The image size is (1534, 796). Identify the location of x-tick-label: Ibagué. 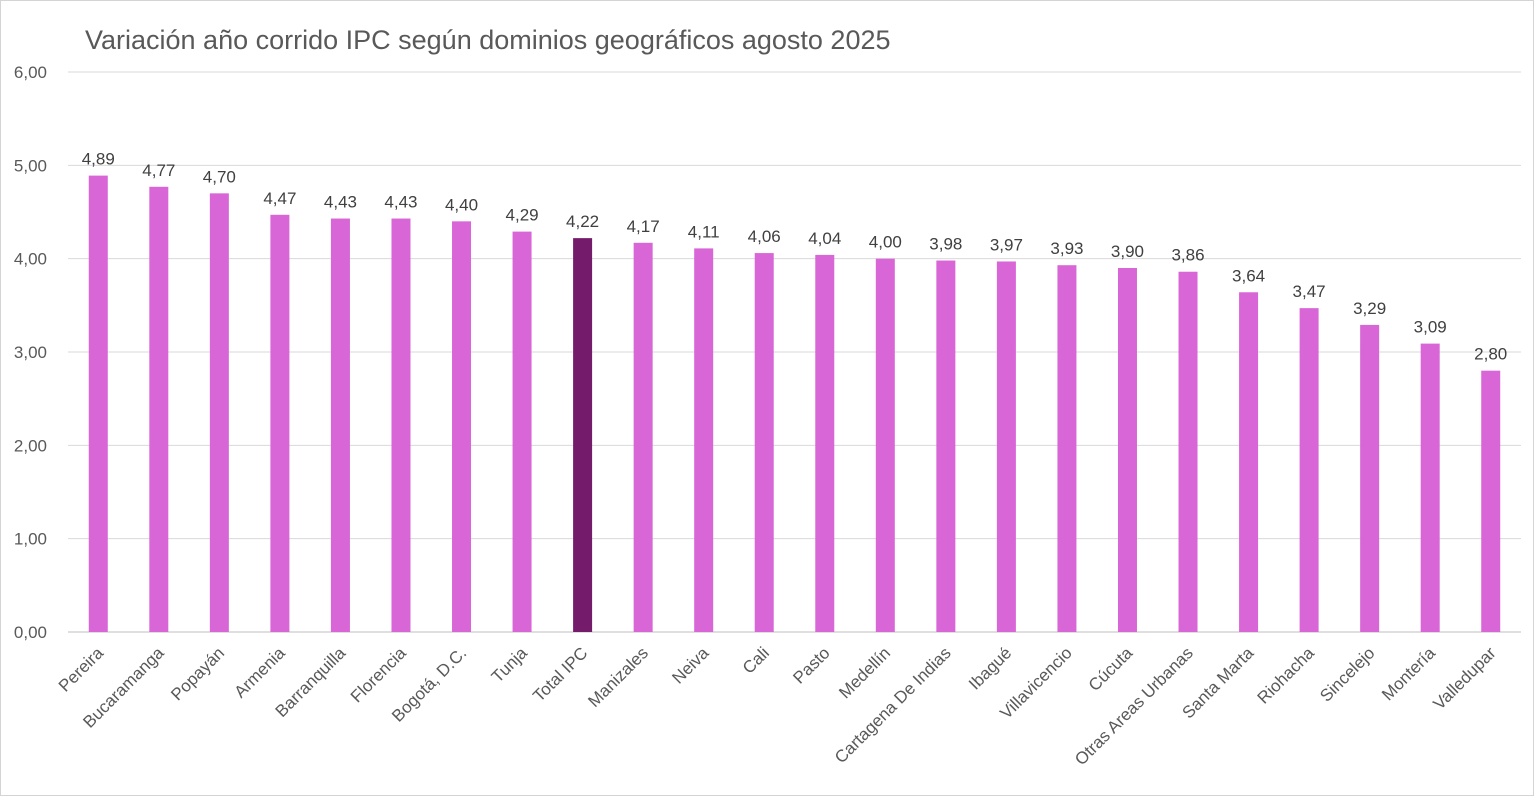
(990, 668).